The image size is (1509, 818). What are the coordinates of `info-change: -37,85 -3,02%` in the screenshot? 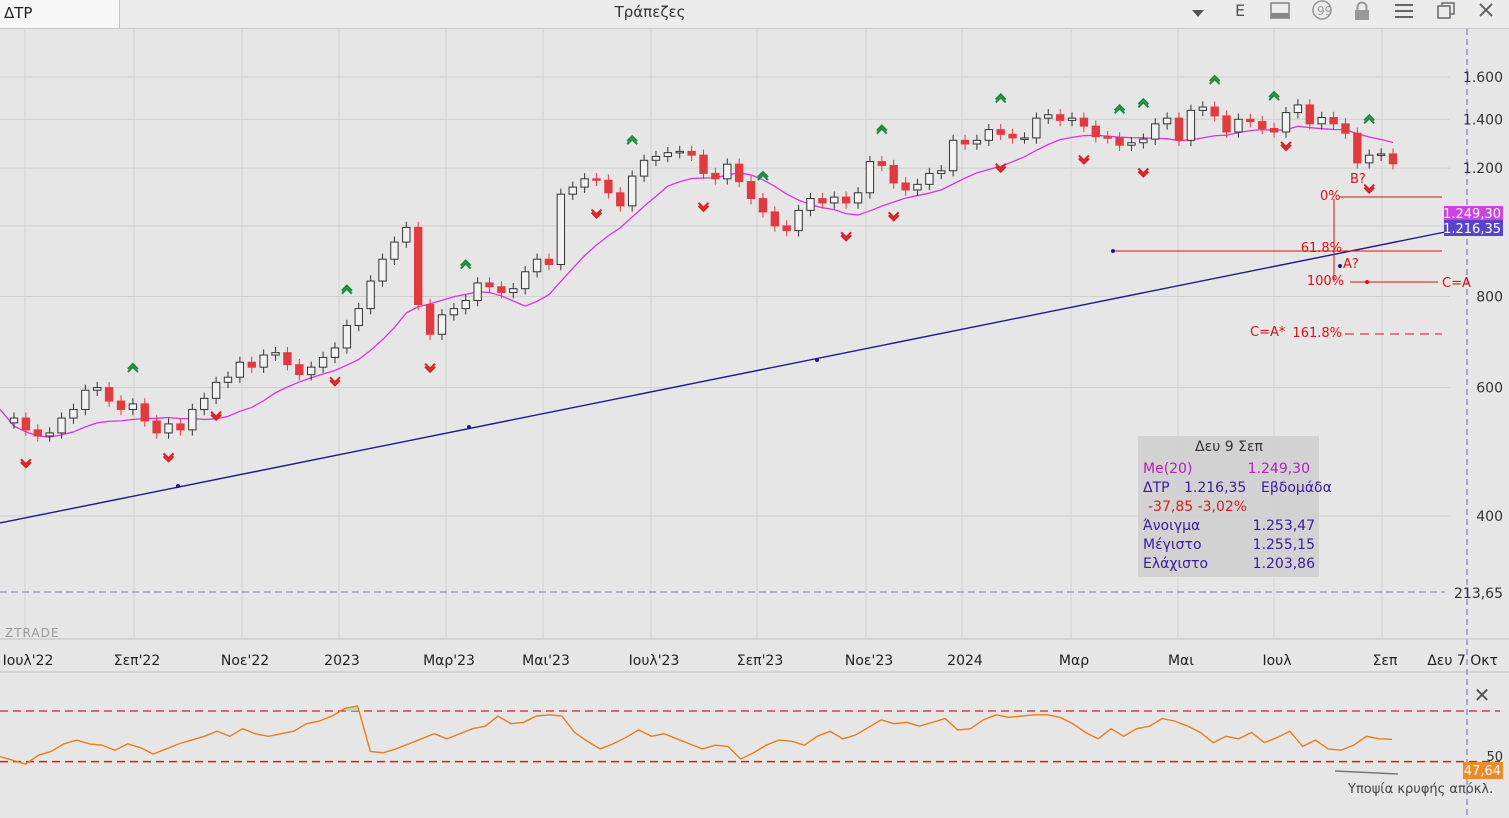 It's located at (1198, 507).